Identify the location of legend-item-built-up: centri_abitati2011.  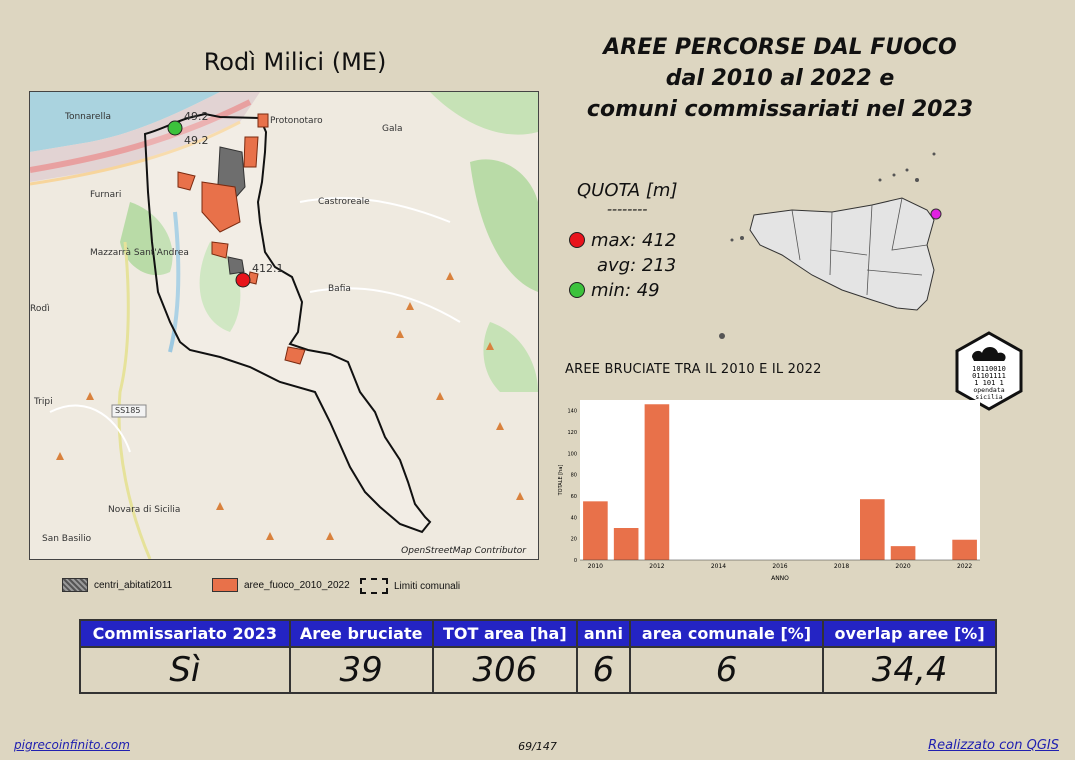
(117, 585).